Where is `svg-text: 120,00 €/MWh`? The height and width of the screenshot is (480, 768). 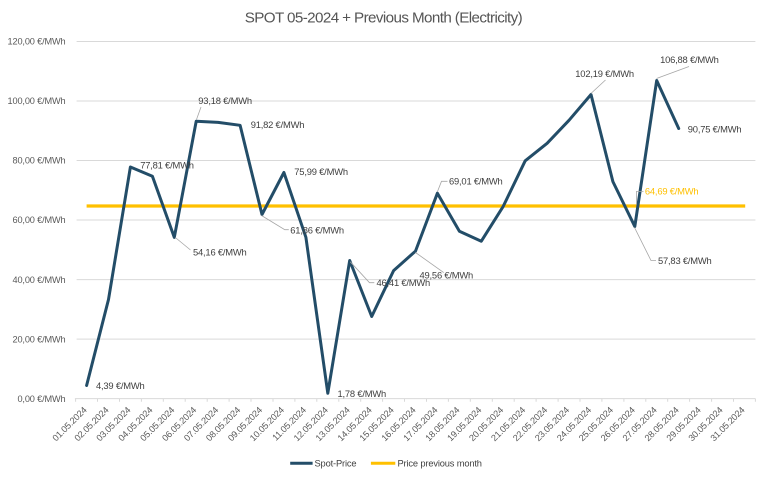
svg-text: 120,00 €/MWh is located at coordinates (37, 42).